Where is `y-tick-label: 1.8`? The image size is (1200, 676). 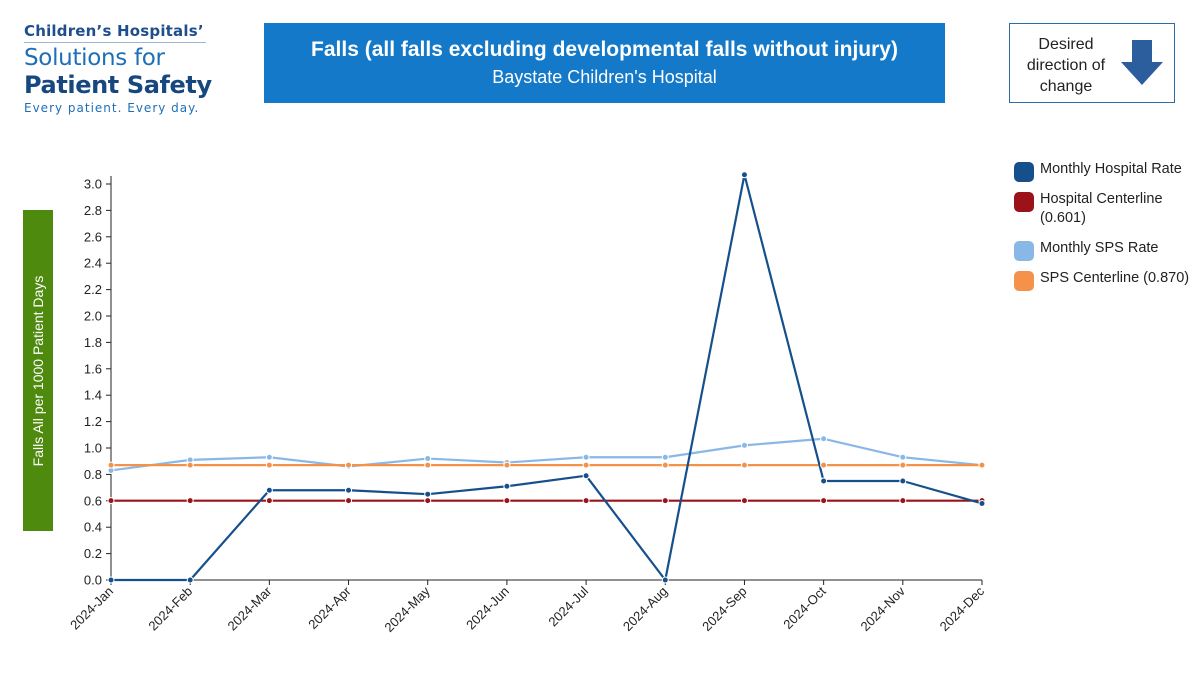
y-tick-label: 1.8 is located at coordinates (93, 342).